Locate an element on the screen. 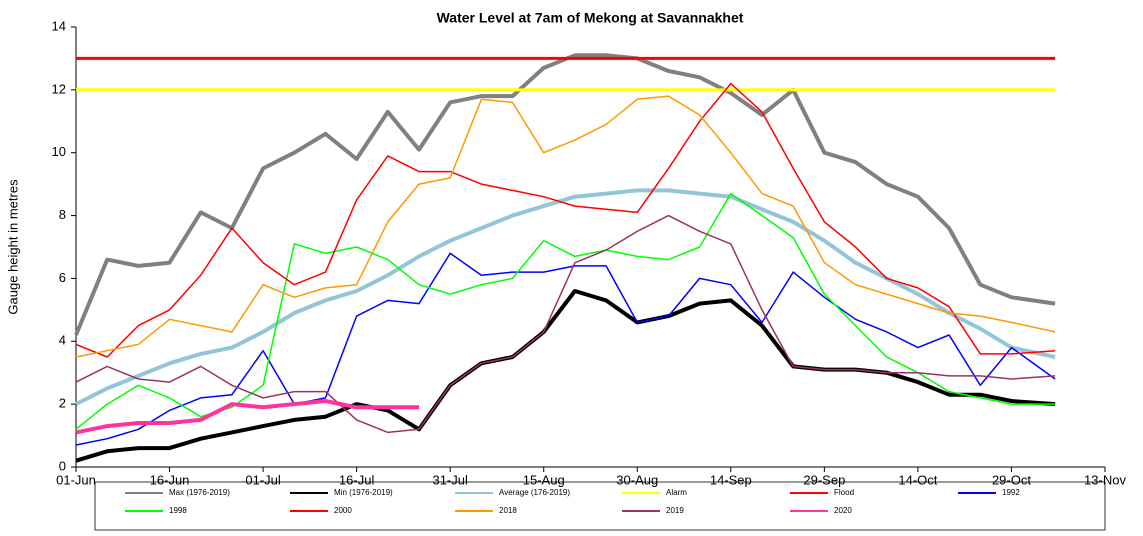  x-tick-label: 15-Aug is located at coordinates (544, 479).